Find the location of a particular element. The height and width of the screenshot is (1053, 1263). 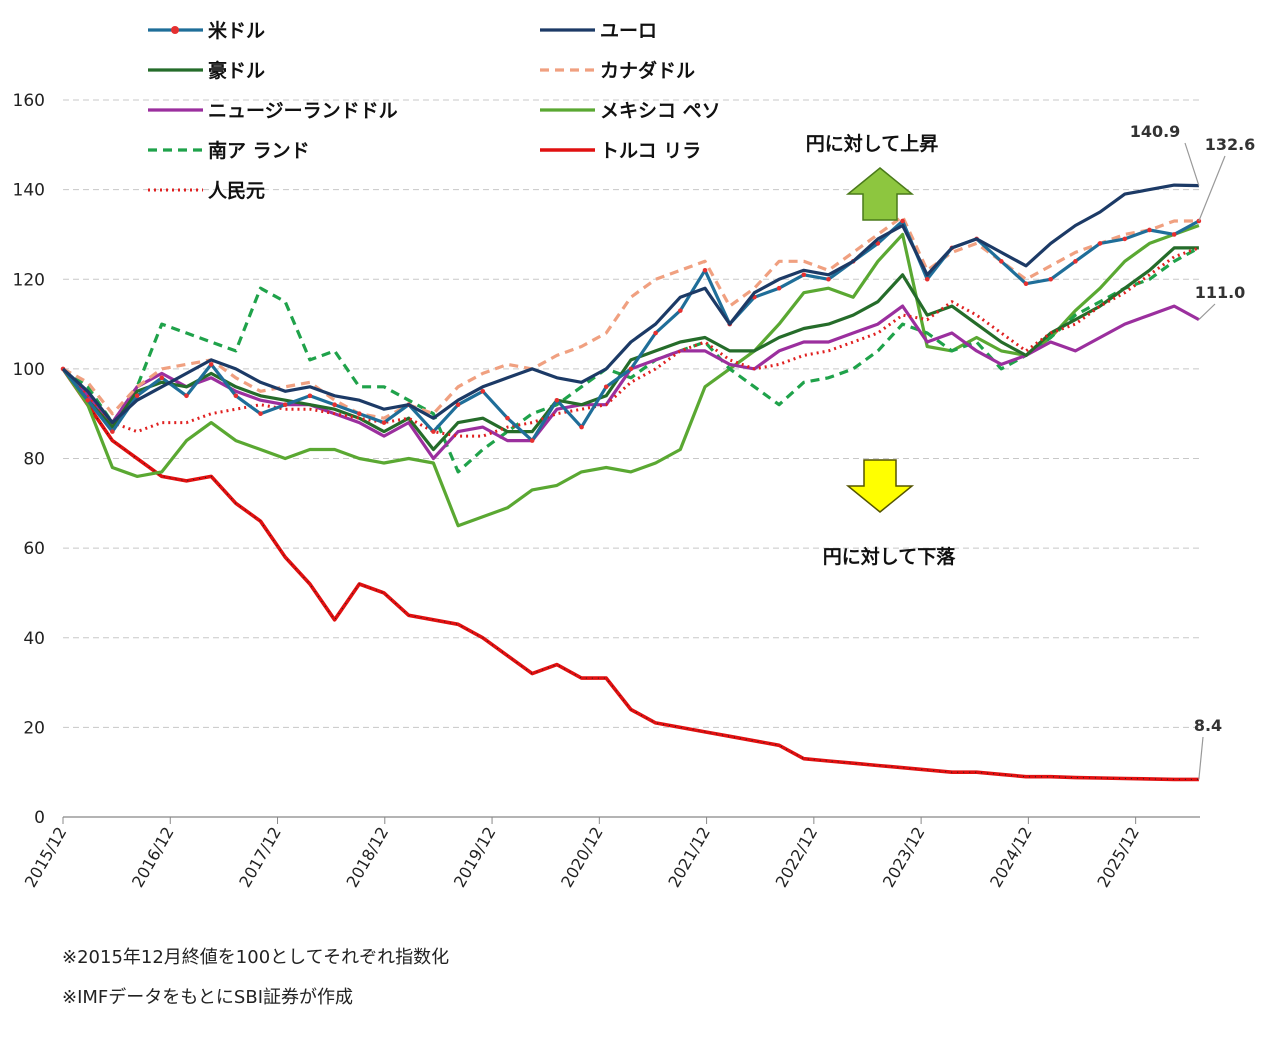

y-tick-label: 20 is located at coordinates (34, 728).